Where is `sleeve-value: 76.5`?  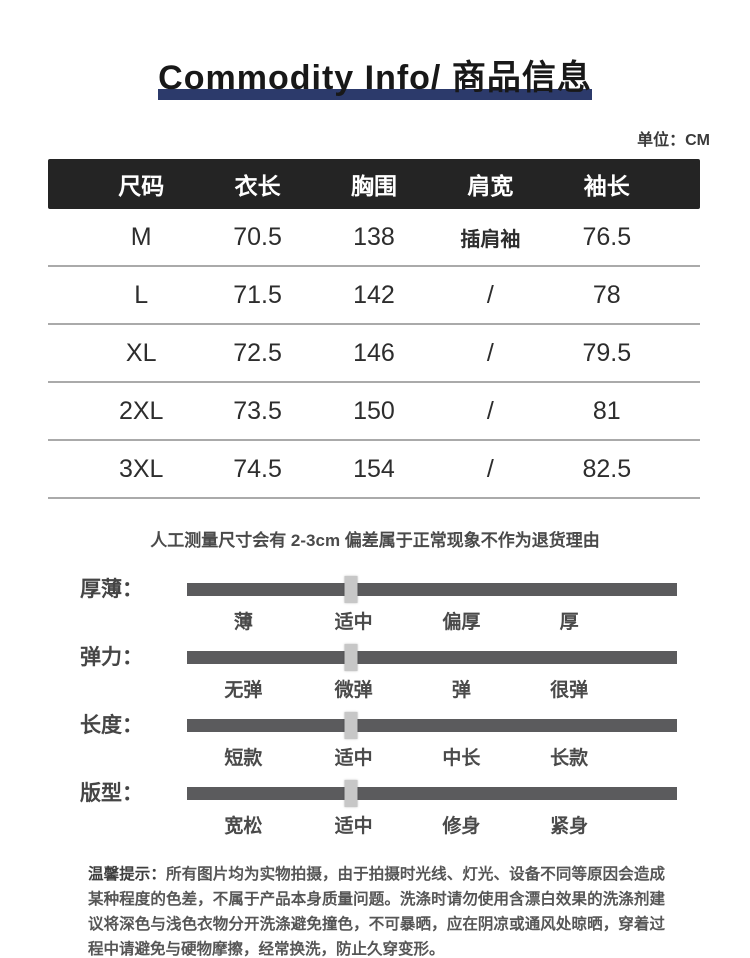 sleeve-value: 76.5 is located at coordinates (607, 236).